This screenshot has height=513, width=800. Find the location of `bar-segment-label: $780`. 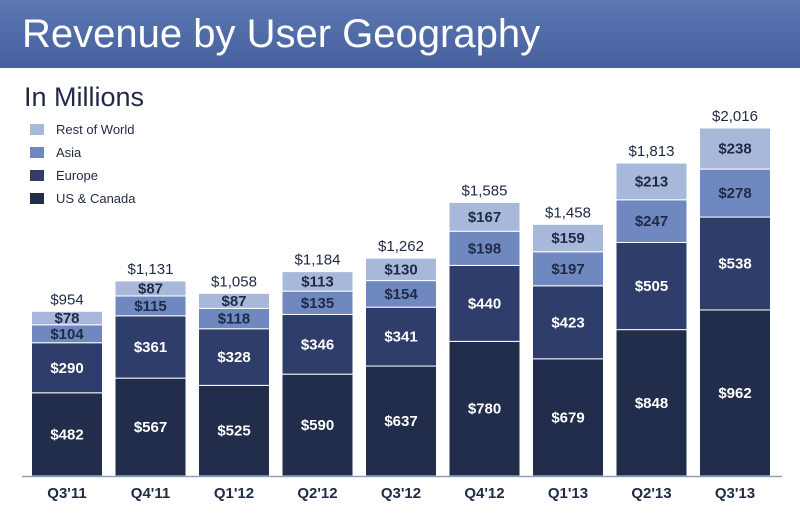

bar-segment-label: $780 is located at coordinates (484, 409).